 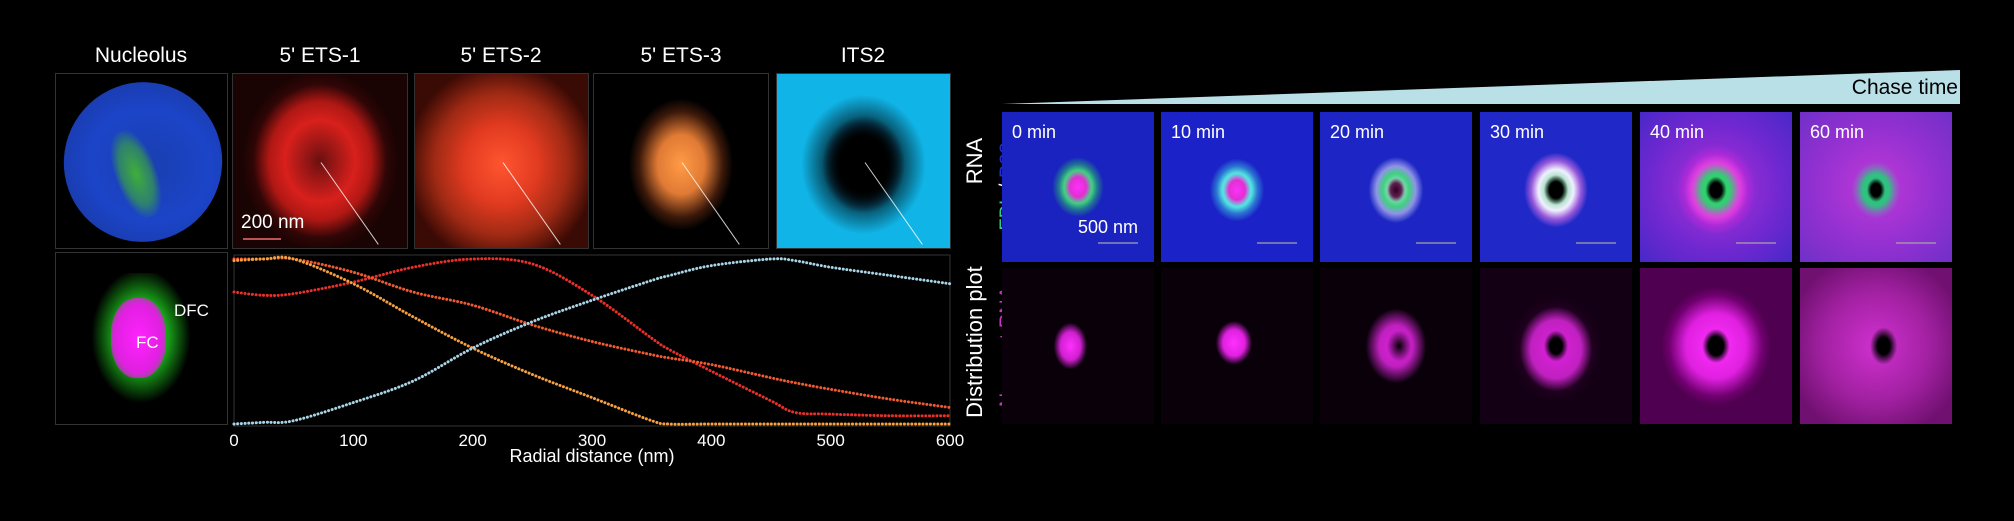 I want to click on fc-label: FC, so click(x=147, y=342).